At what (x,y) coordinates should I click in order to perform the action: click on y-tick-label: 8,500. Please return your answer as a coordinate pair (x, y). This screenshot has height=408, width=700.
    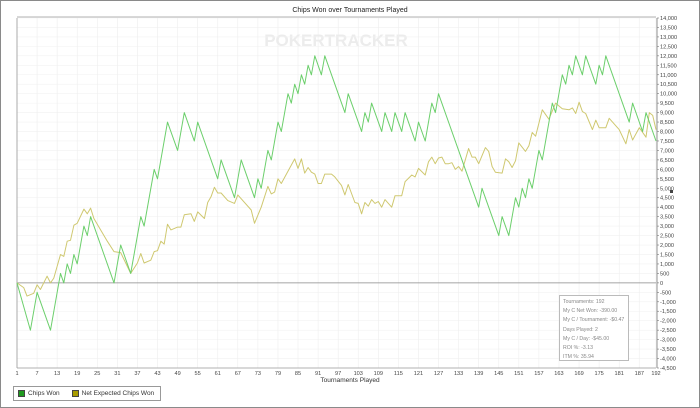
    Looking at the image, I should click on (667, 123).